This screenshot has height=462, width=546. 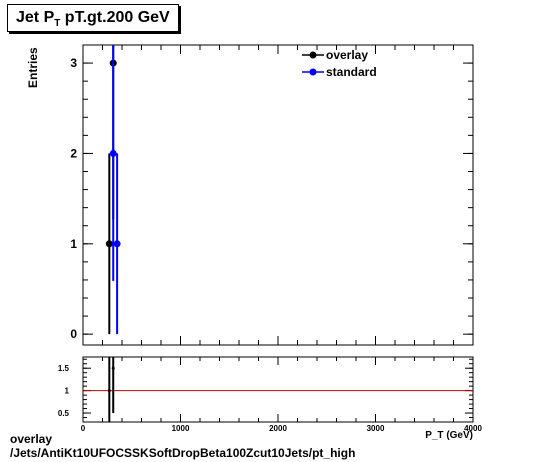 I want to click on legend-standard-marker, so click(x=313, y=72).